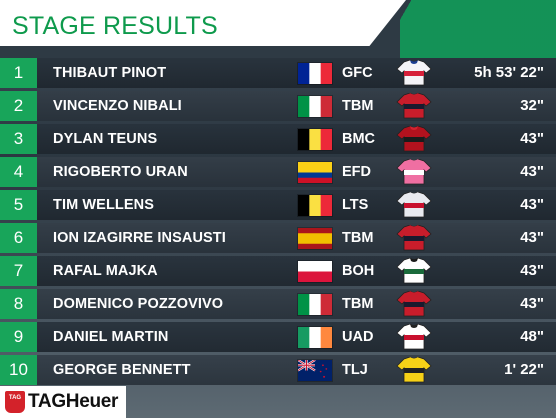 Image resolution: width=556 pixels, height=418 pixels. What do you see at coordinates (18, 304) in the screenshot?
I see `position-number: 8` at bounding box center [18, 304].